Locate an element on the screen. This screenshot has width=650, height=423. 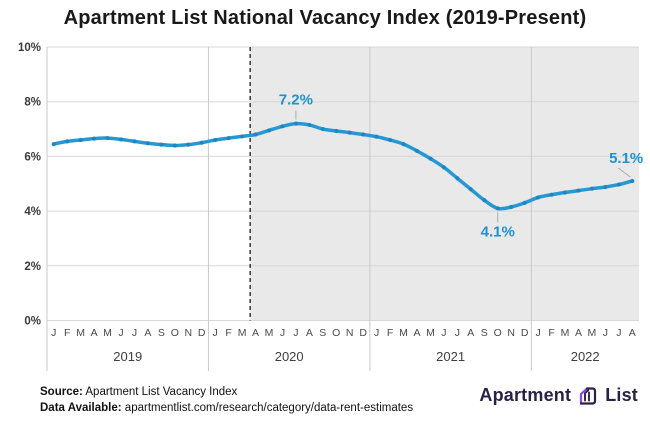
y-axis-tick-label: 8% is located at coordinates (32, 103).